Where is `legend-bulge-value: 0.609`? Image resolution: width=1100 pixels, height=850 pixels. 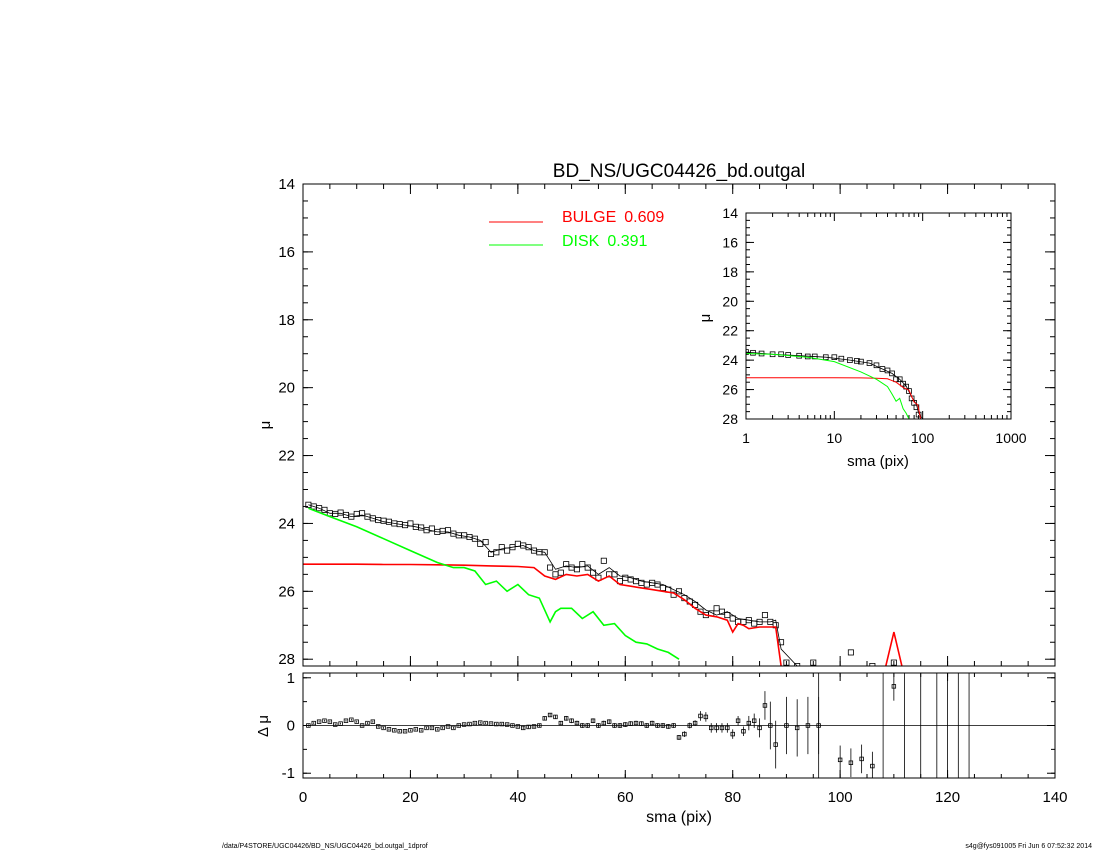
legend-bulge-value: 0.609 is located at coordinates (644, 217).